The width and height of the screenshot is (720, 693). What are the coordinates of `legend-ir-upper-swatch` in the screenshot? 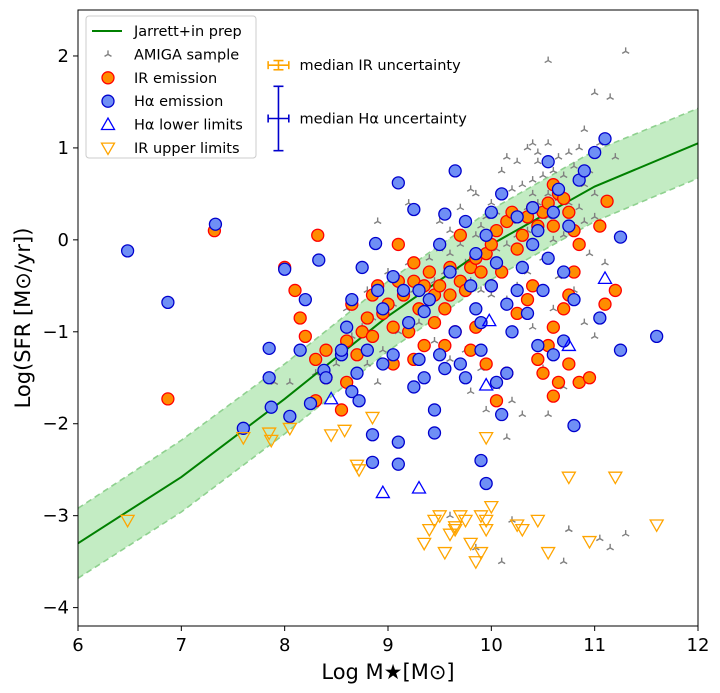 It's located at (108, 149).